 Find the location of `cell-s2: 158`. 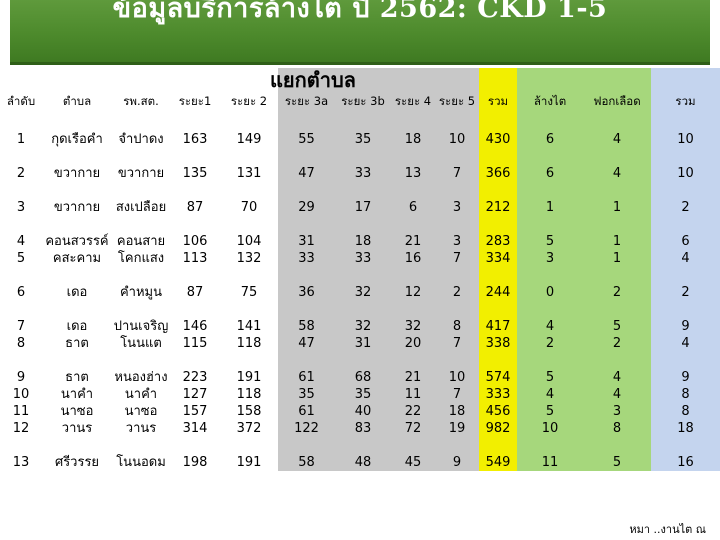

cell-s2: 158 is located at coordinates (249, 411).